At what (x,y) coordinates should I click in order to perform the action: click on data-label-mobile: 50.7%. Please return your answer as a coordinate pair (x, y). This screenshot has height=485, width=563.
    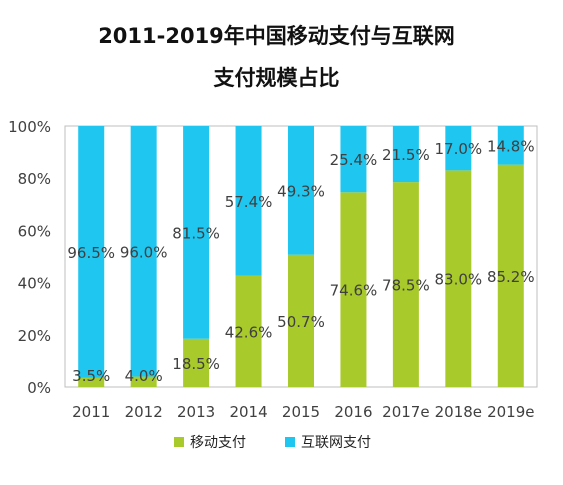
    Looking at the image, I should click on (301, 322).